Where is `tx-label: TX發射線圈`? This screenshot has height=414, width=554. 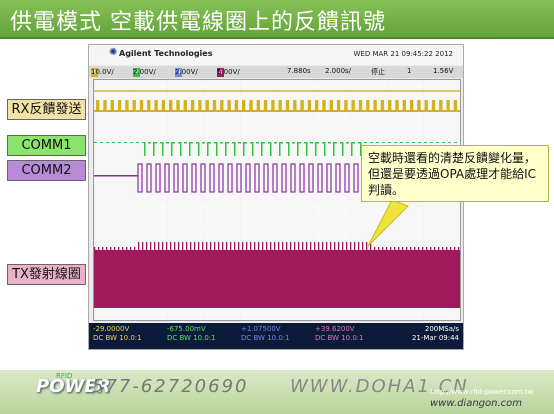 tx-label: TX發射線圈 is located at coordinates (46, 274).